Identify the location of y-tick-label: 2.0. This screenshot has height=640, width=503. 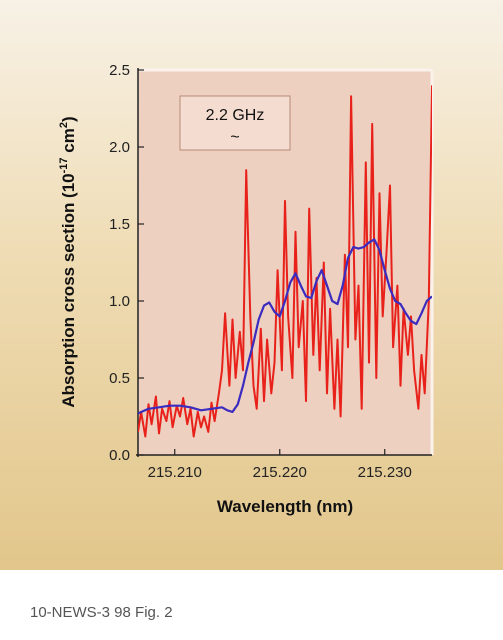
(119, 147).